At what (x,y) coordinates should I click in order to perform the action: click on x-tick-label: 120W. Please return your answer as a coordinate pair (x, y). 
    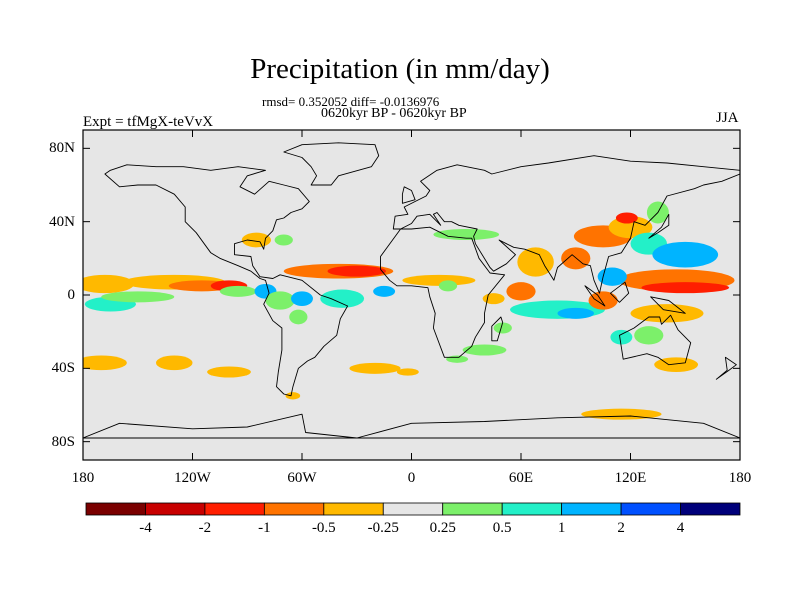
    Looking at the image, I should click on (192, 478).